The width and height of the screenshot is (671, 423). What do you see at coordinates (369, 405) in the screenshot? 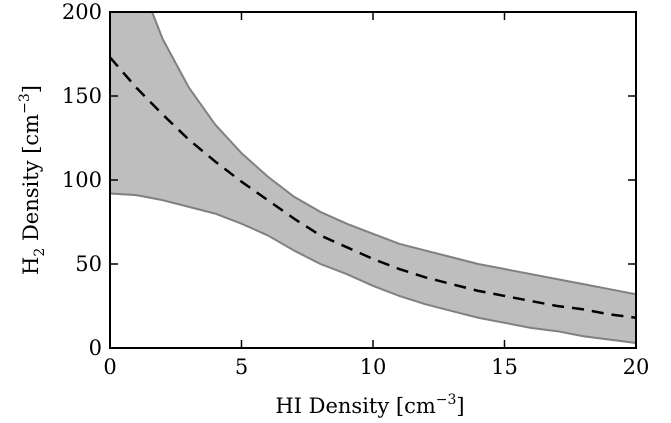
I see `x-axis-label: HI Density [cm−3]` at bounding box center [369, 405].